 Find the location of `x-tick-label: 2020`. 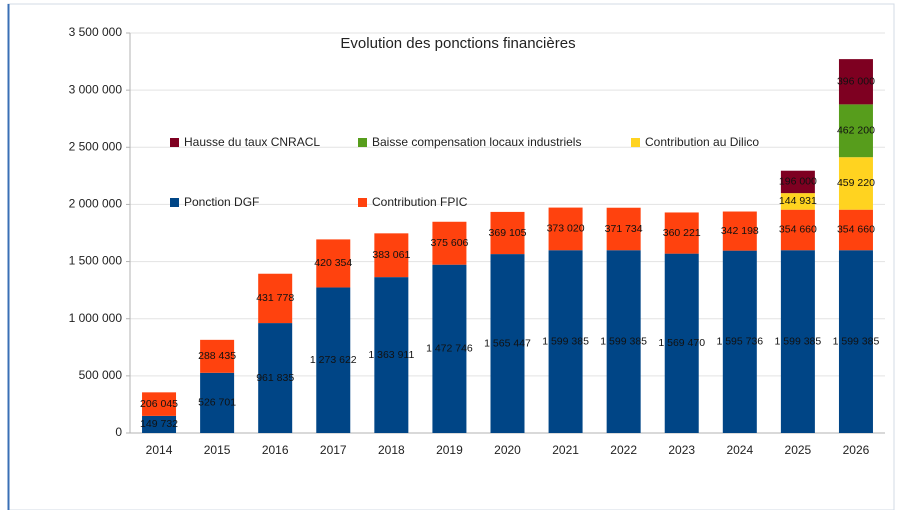

x-tick-label: 2020 is located at coordinates (507, 450).